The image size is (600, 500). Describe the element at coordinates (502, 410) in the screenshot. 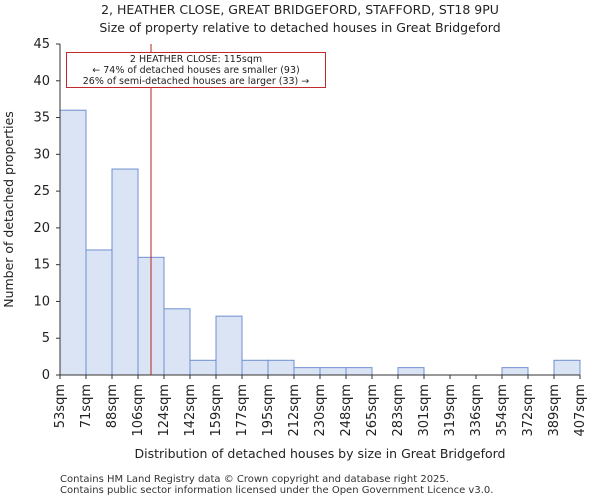

I see `x-tick-label-354sqm: 354sqm` at that location.